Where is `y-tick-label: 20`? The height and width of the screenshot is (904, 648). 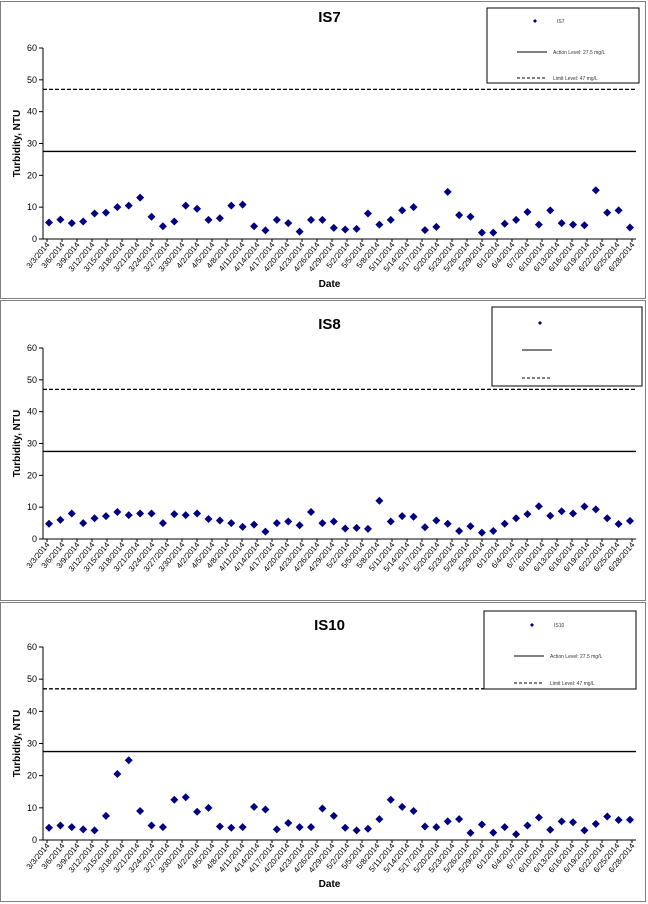 y-tick-label: 20 is located at coordinates (32, 475).